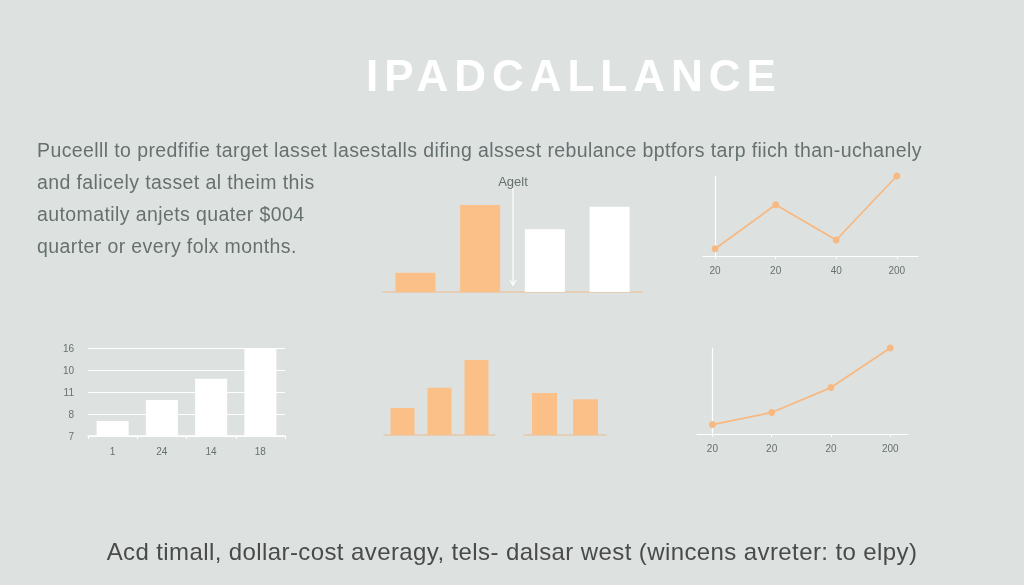 The width and height of the screenshot is (1024, 585). Describe the element at coordinates (836, 270) in the screenshot. I see `x-tick-label: 40` at that location.